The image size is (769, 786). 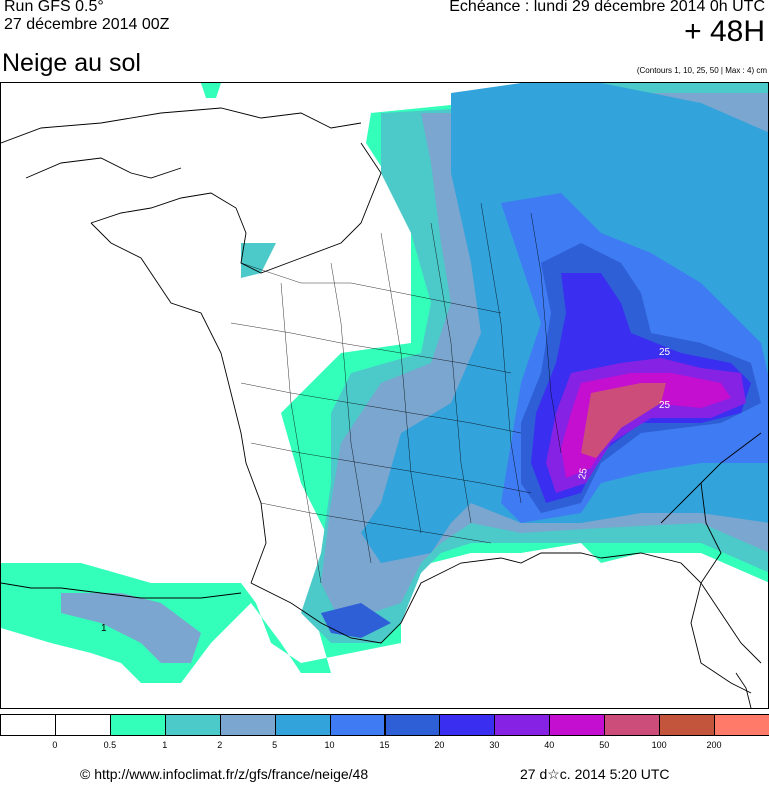 I want to click on field-pyrenees, so click(x=131, y=628).